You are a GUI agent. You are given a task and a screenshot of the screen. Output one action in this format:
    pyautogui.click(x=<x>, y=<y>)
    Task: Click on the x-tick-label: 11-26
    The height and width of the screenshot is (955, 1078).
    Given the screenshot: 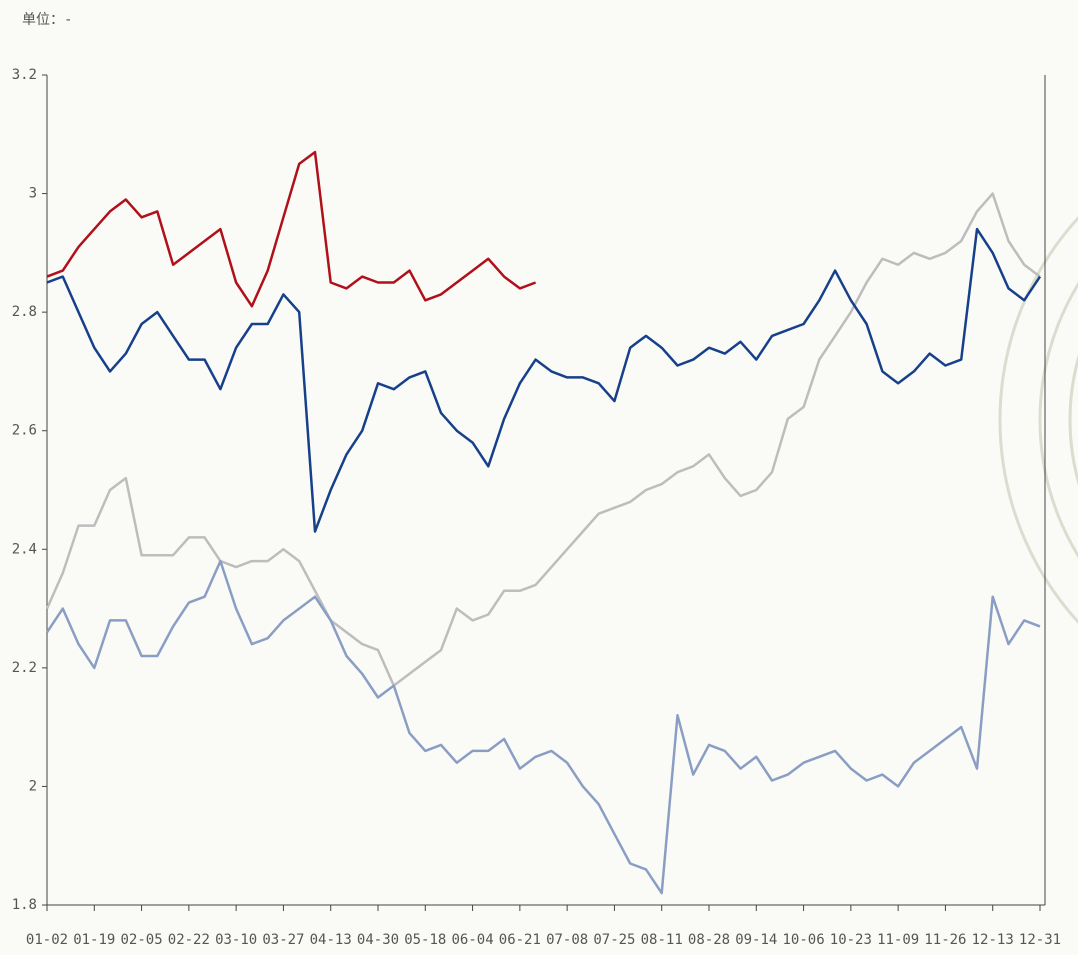 What is the action you would take?
    pyautogui.click(x=945, y=940)
    